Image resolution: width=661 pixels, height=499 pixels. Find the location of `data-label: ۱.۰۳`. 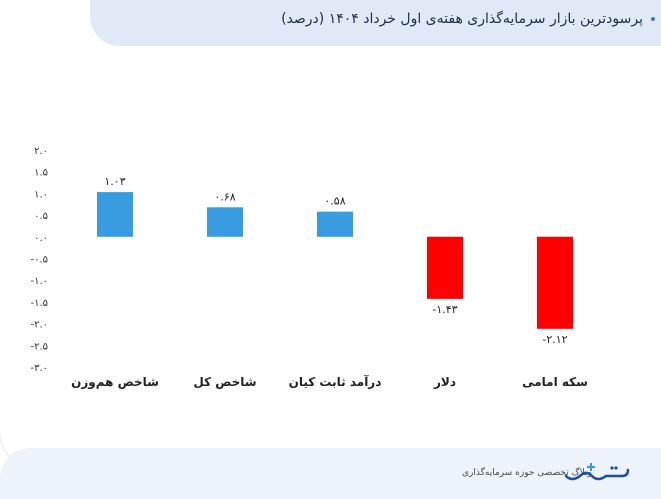

data-label: ۱.۰۳ is located at coordinates (114, 181).